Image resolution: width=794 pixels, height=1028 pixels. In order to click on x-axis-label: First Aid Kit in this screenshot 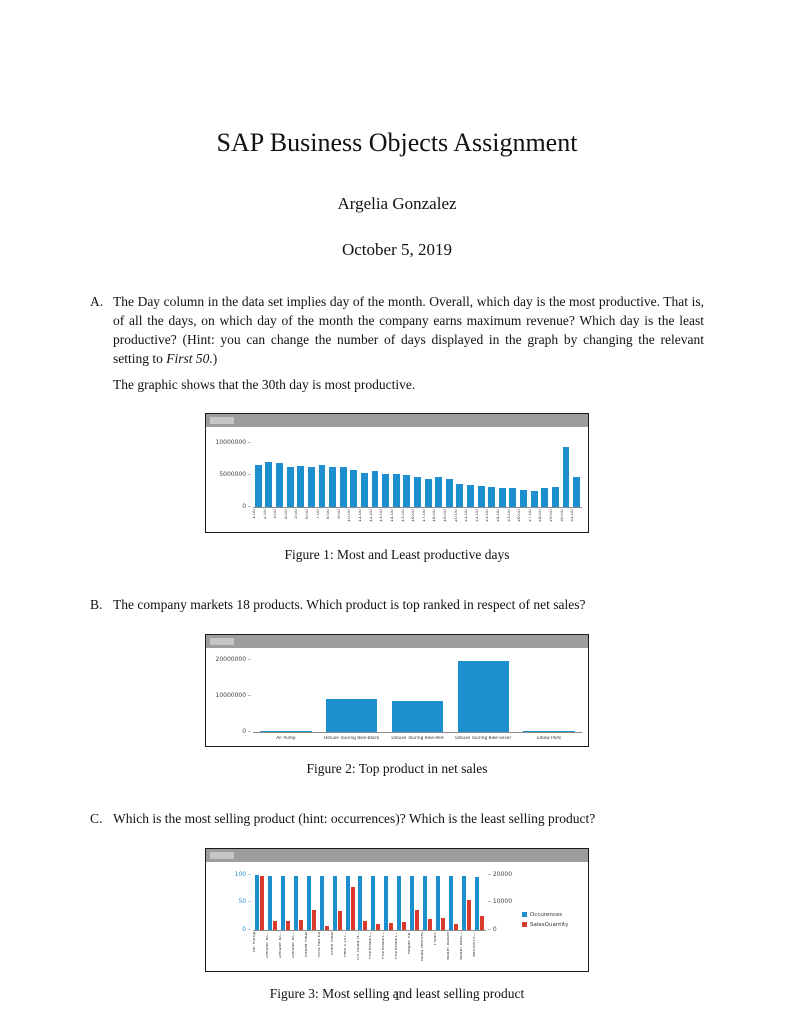, I will do `click(319, 944)`.